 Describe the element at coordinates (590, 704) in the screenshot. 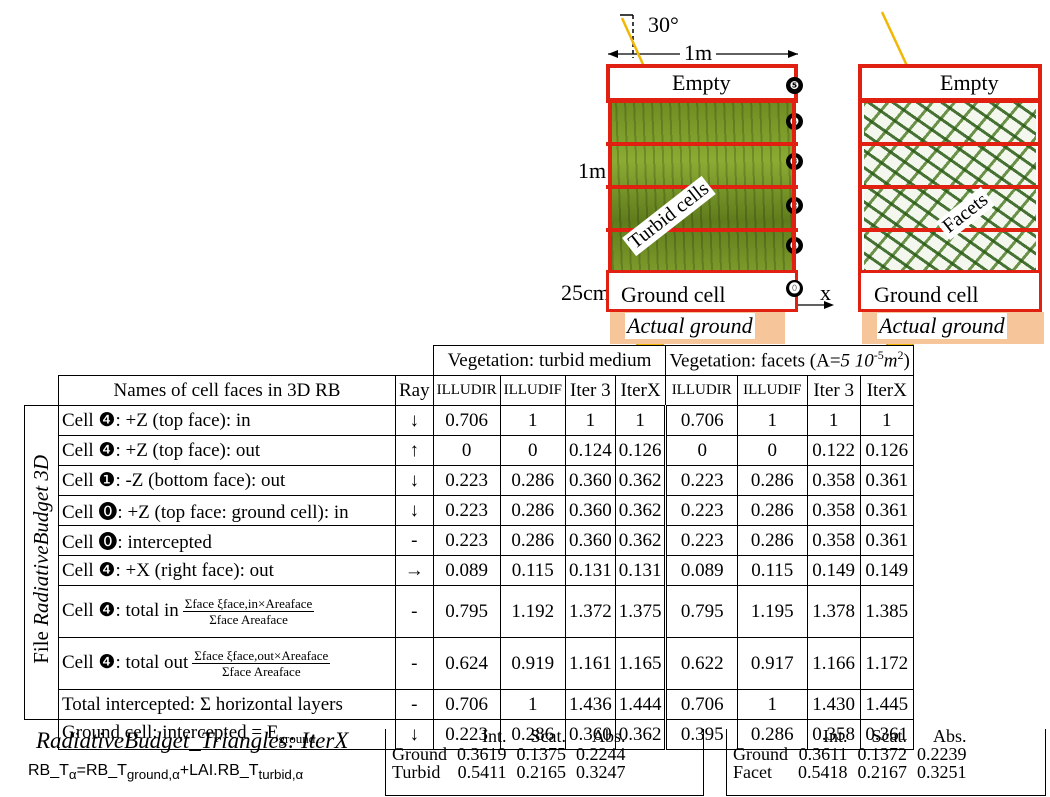

I see `table-cell: 1.436` at that location.